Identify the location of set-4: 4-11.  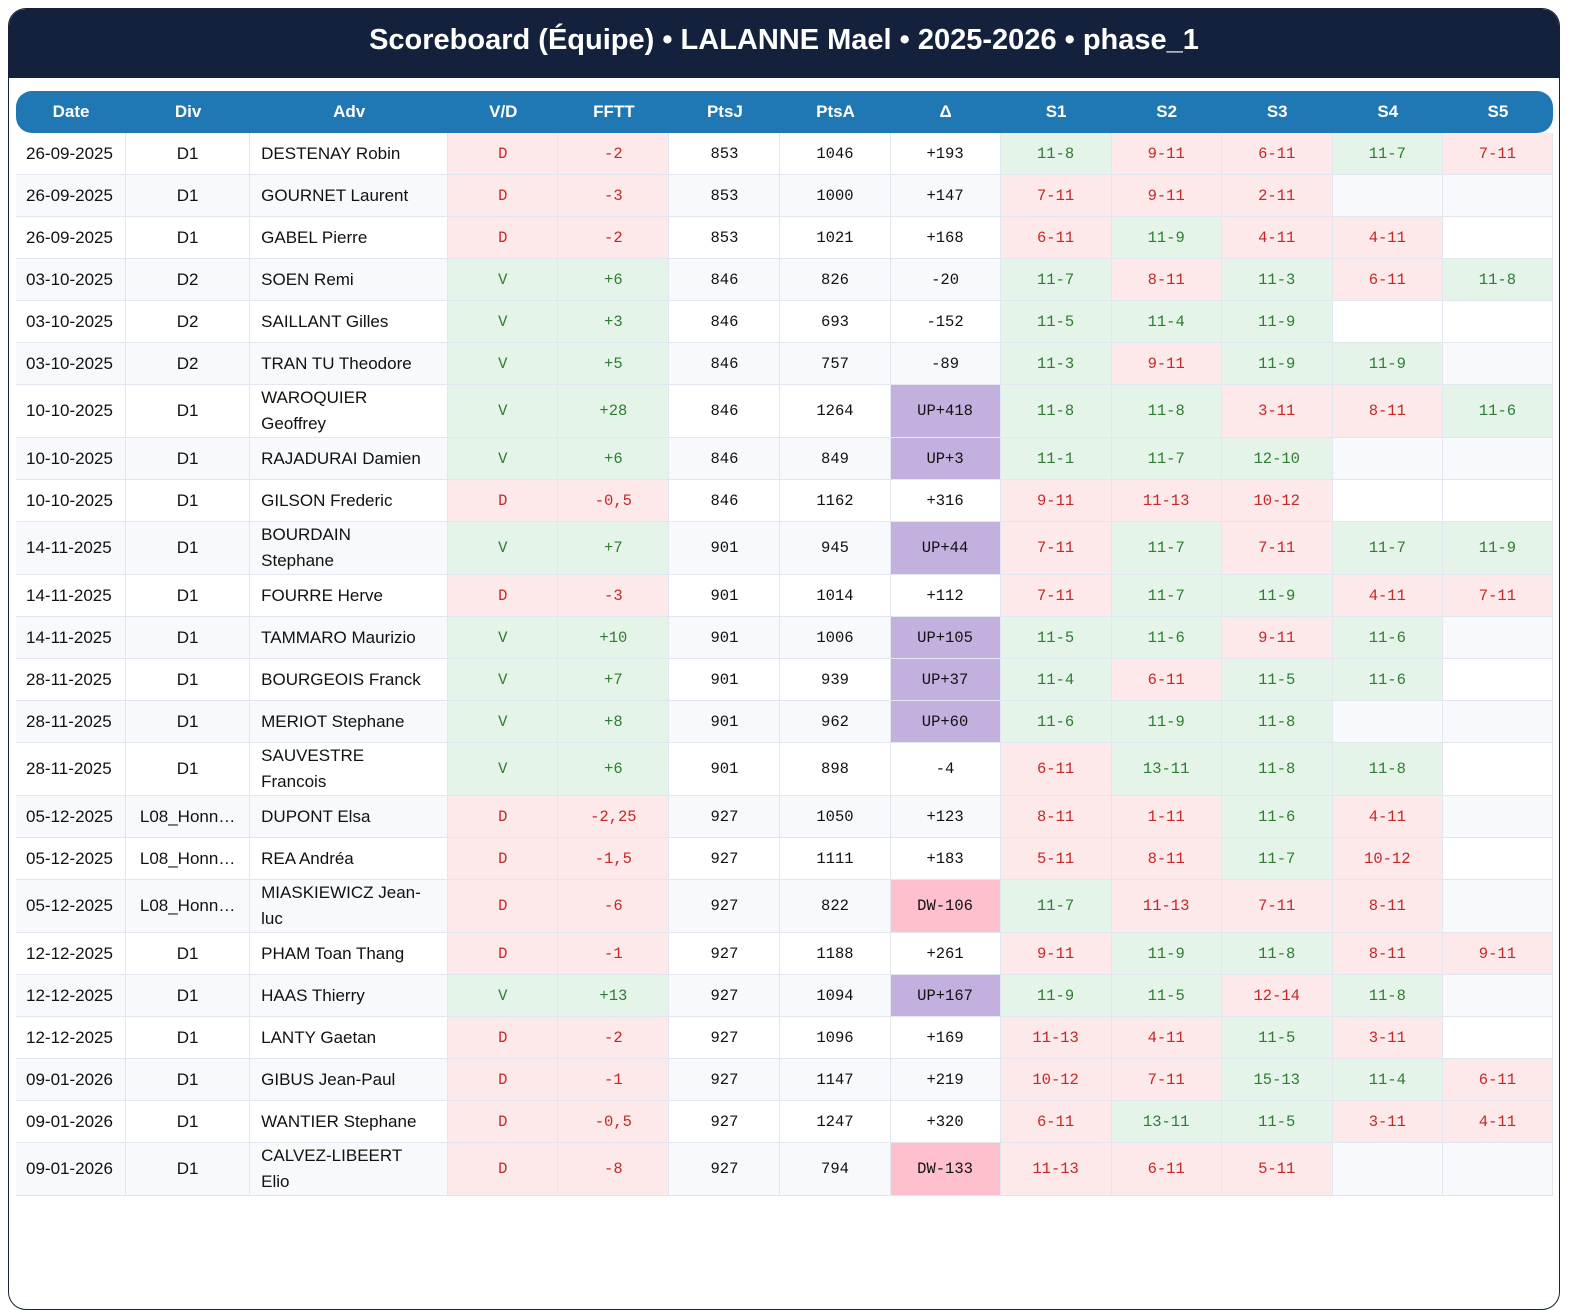
(1387, 238).